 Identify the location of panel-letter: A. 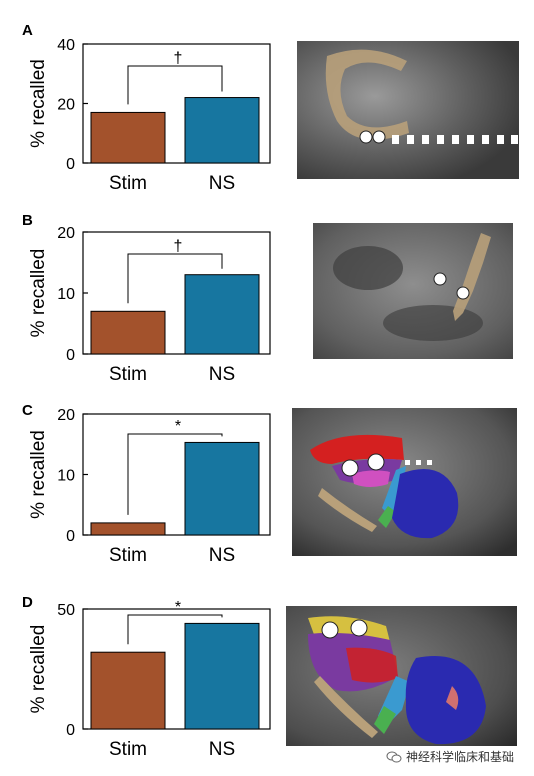
(27, 30).